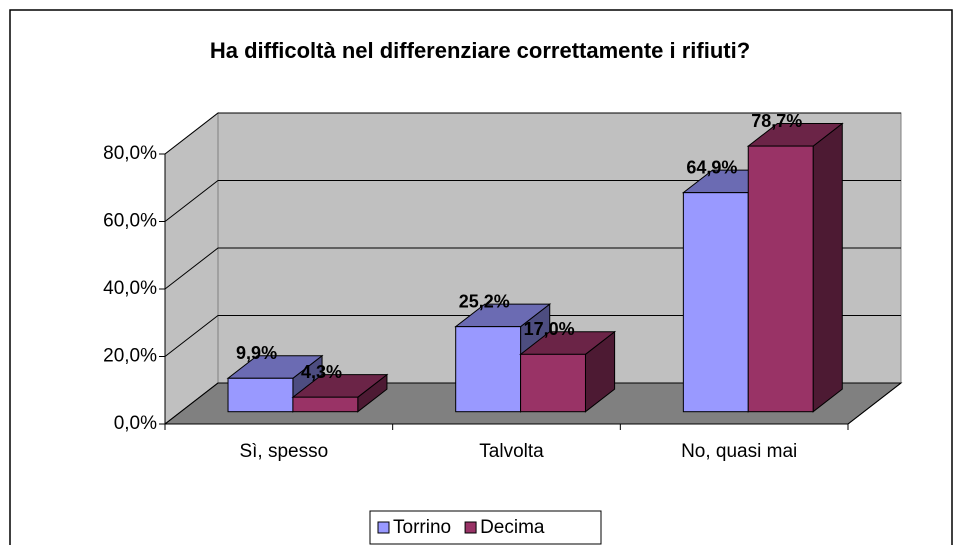  I want to click on bar-side, so click(827, 267).